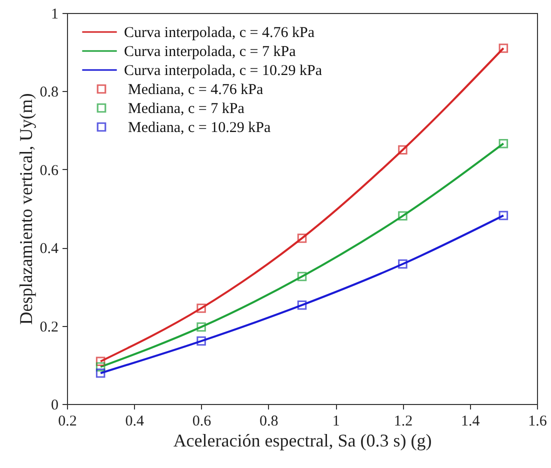  I want to click on x-tick-label: 0.6, so click(202, 422).